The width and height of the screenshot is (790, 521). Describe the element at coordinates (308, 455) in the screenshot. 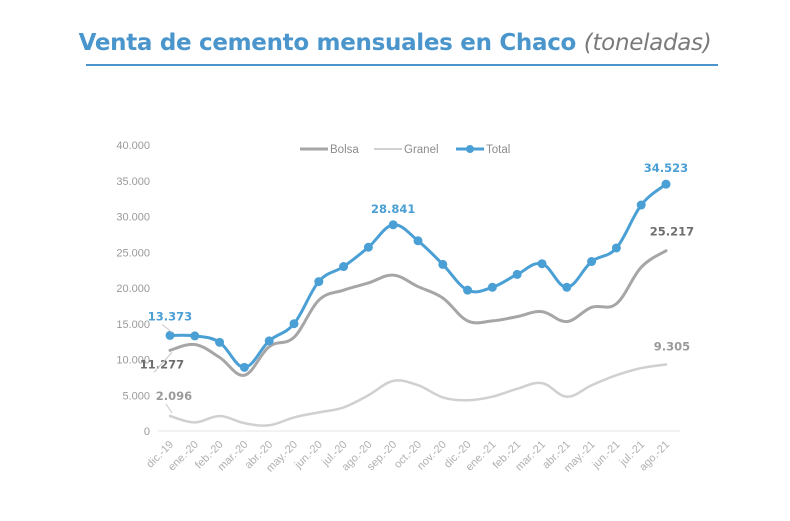

I see `x-tick-label: jun.-20` at that location.